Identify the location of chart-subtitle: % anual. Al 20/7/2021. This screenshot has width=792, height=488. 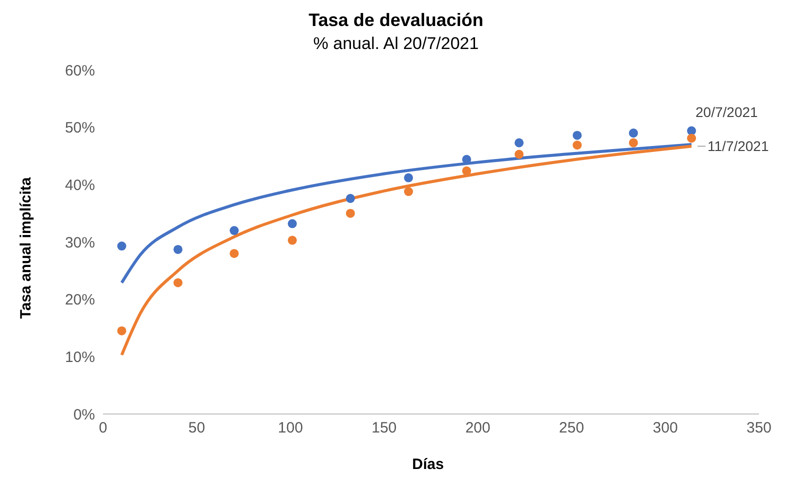
(396, 44).